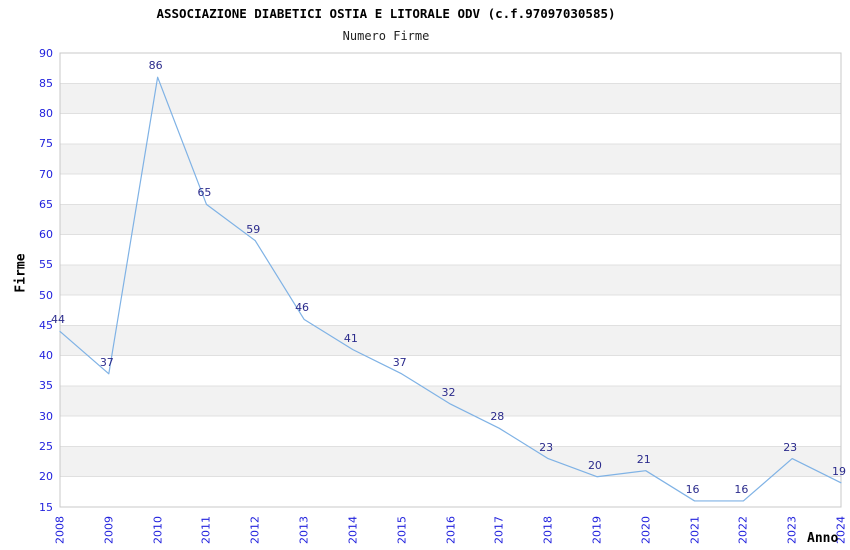  I want to click on x-tick-label: 2009, so click(109, 530).